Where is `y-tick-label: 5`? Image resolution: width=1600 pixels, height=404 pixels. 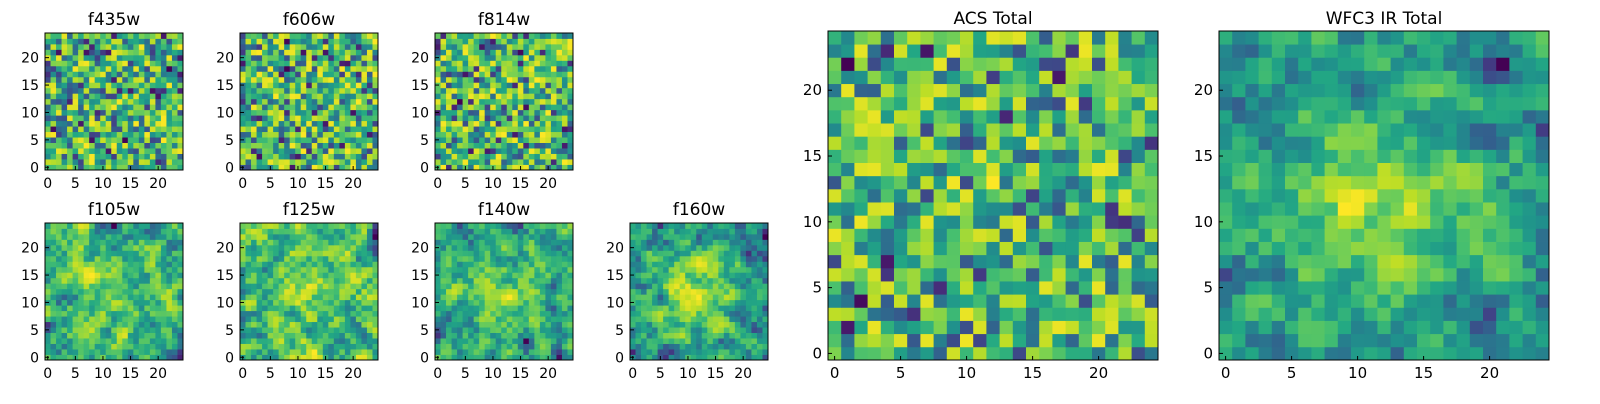
y-tick-label: 5 is located at coordinates (619, 331).